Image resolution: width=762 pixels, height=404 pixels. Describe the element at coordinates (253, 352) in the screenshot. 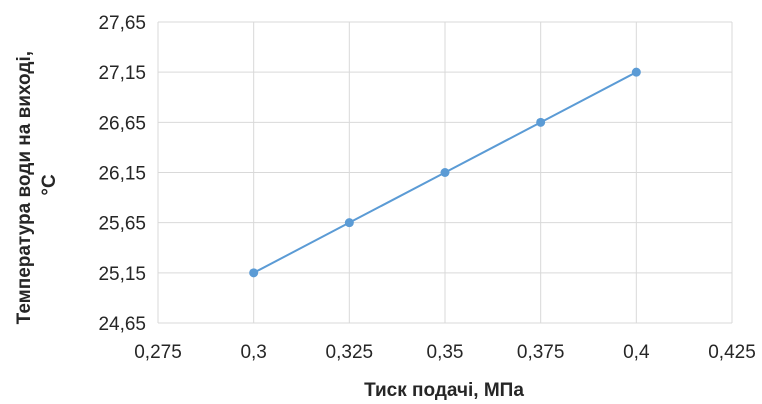

I see `x-tick-label: 0,3` at that location.